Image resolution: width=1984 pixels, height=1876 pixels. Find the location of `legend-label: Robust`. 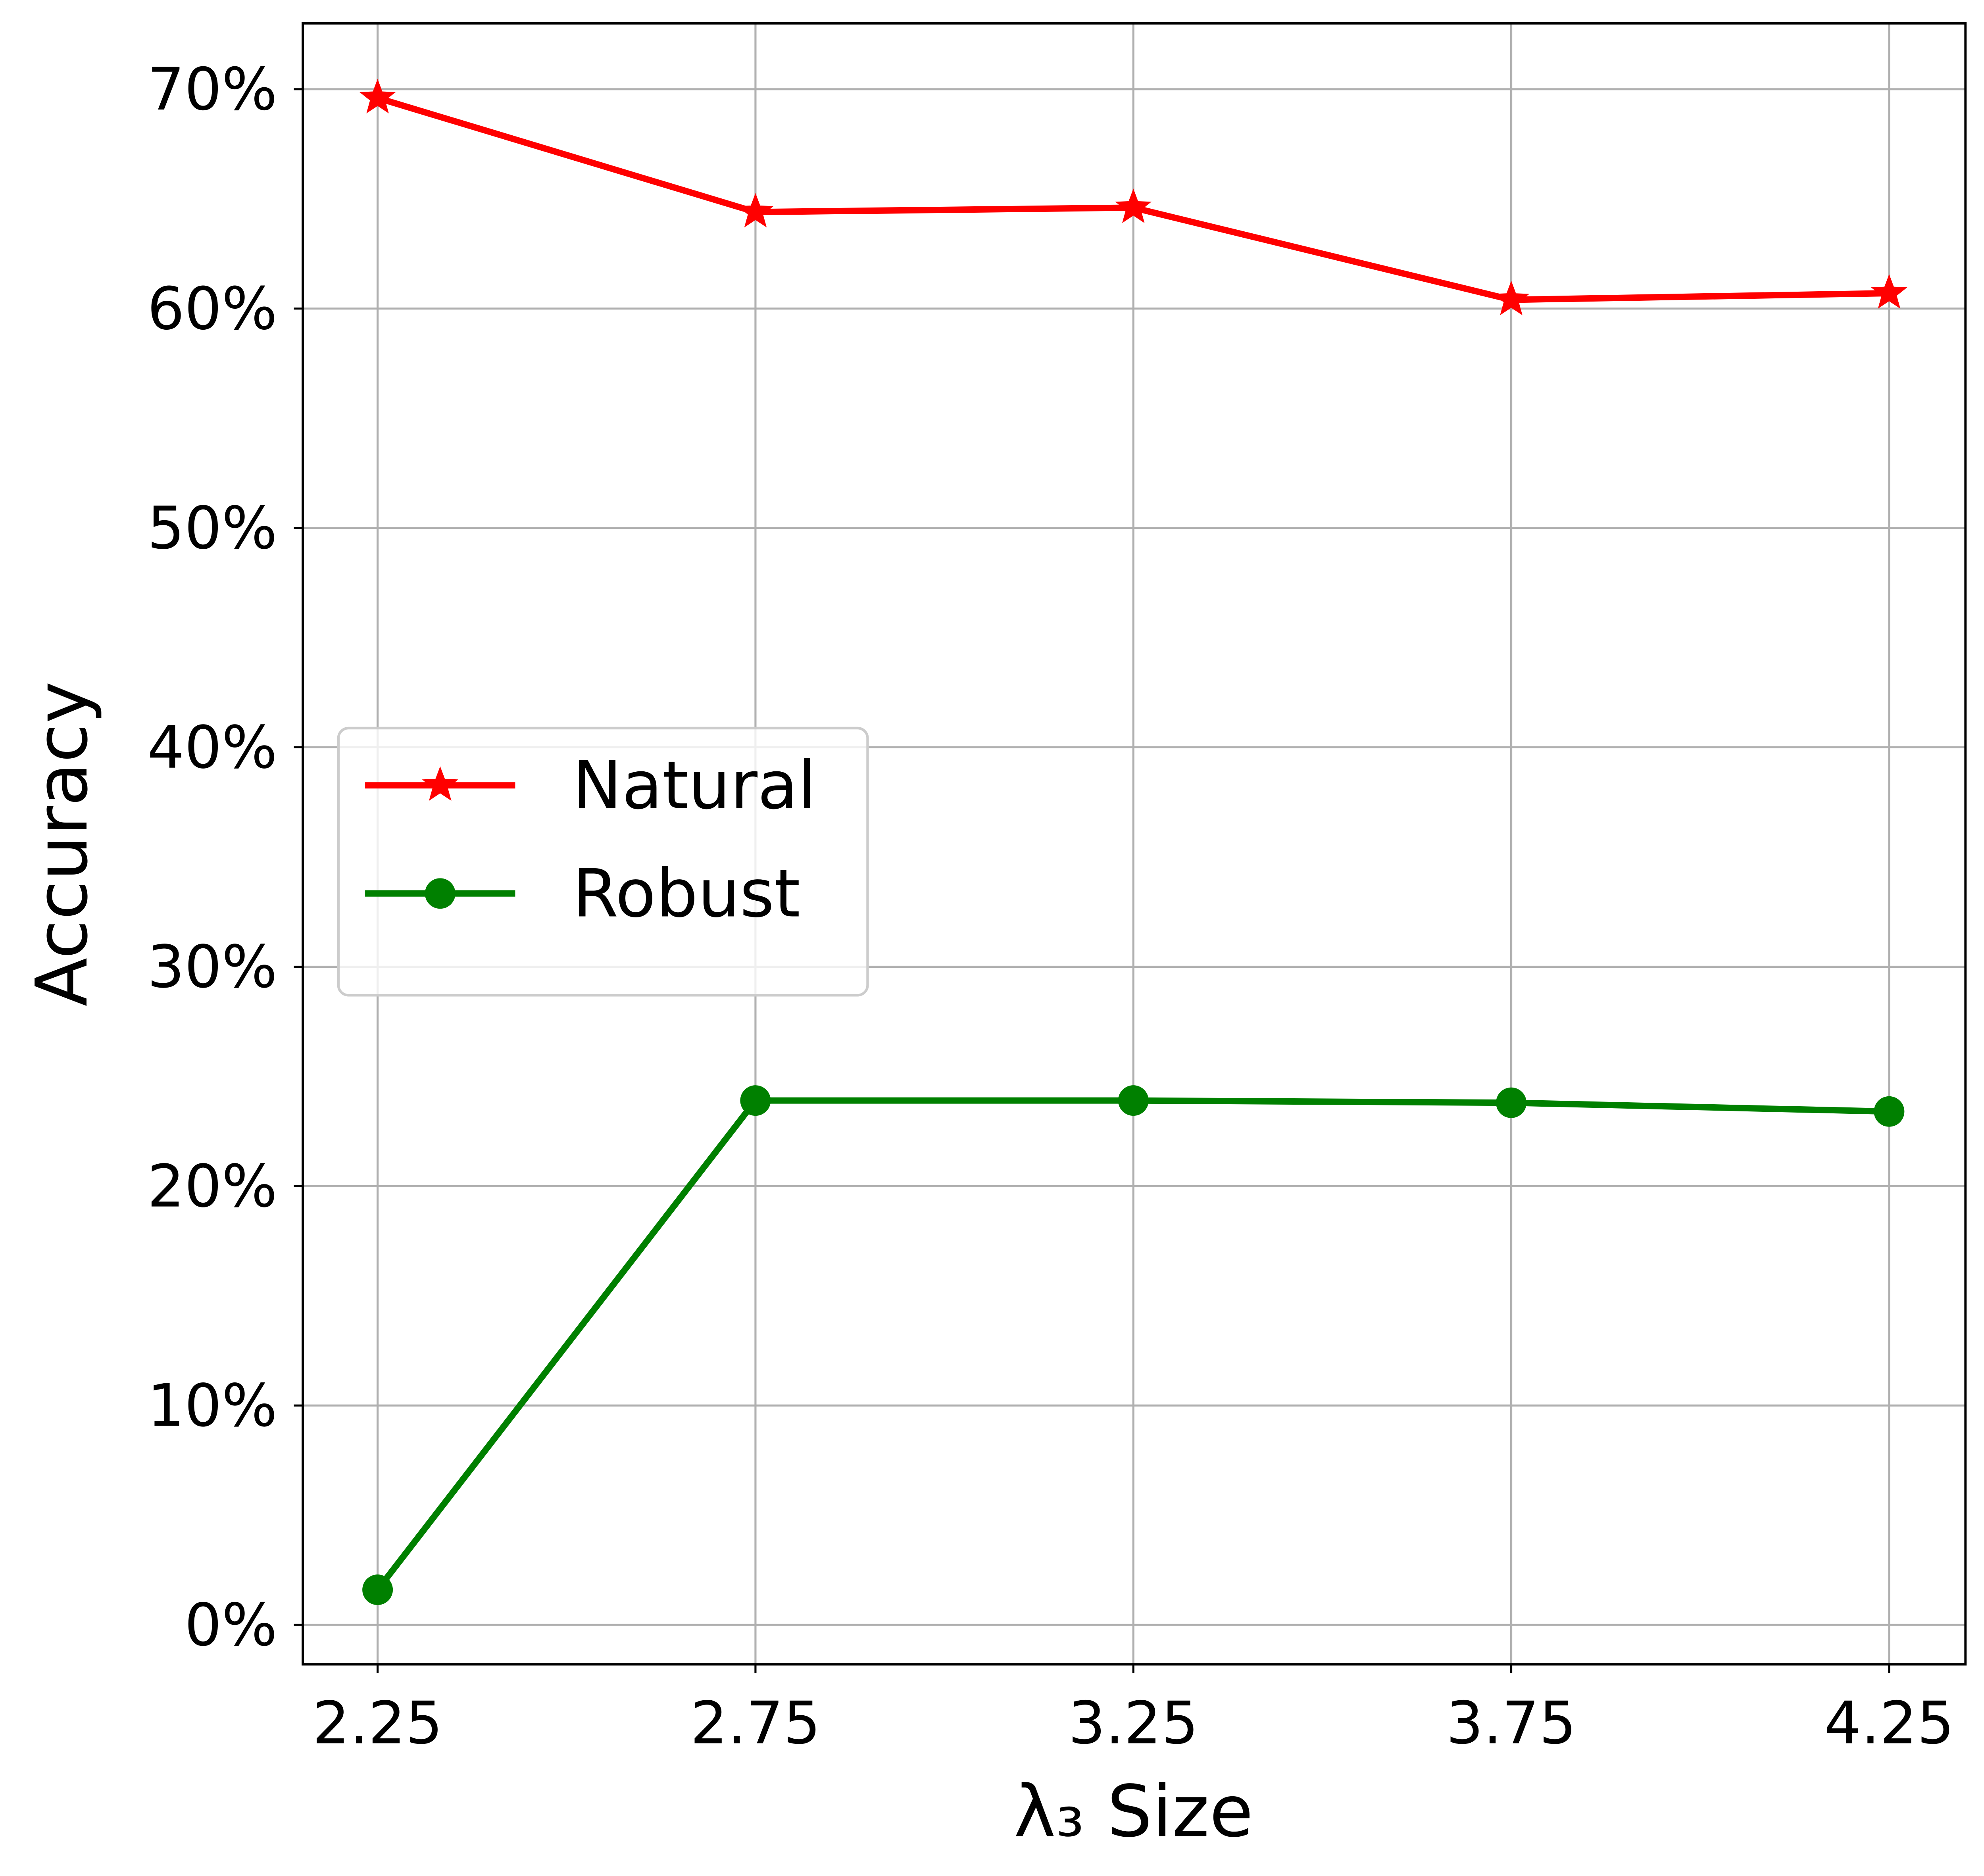

legend-label: Robust is located at coordinates (686, 893).